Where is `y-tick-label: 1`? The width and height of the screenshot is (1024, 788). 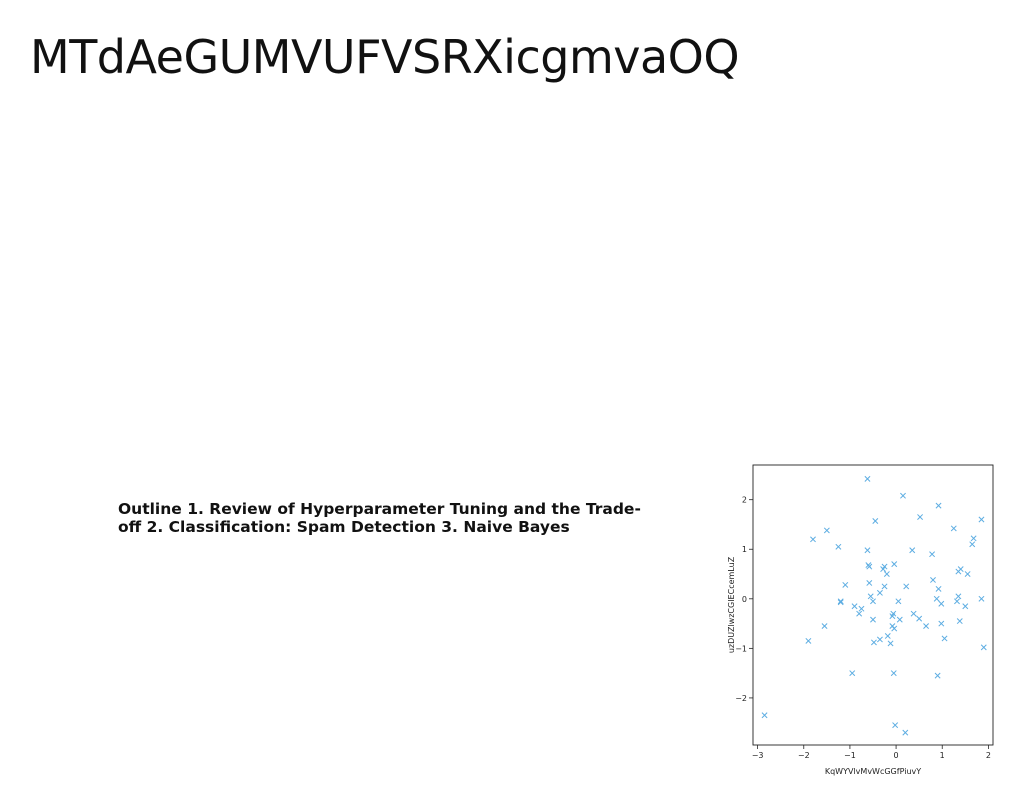 y-tick-label: 1 is located at coordinates (744, 549).